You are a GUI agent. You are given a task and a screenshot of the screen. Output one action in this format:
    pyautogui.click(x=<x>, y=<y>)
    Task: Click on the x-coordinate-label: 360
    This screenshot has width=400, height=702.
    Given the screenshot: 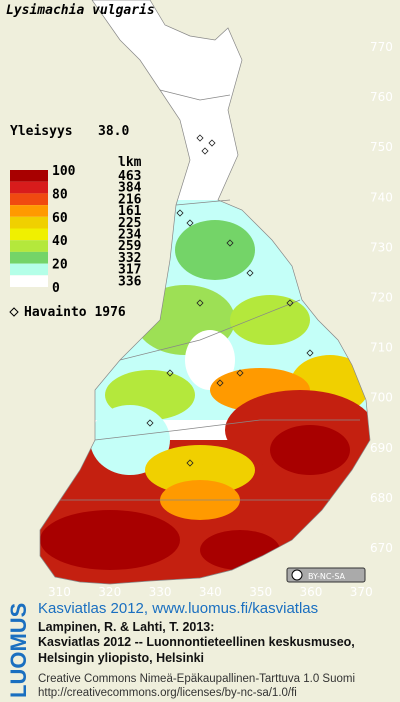 What is the action you would take?
    pyautogui.click(x=311, y=592)
    